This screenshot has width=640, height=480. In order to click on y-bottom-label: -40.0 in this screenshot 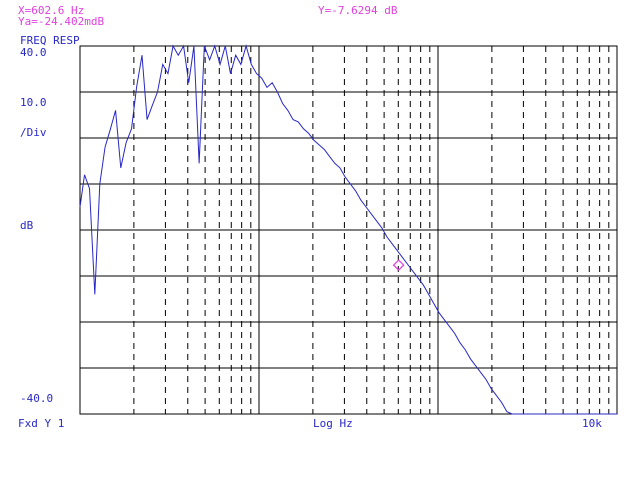, I will do `click(36, 398)`.